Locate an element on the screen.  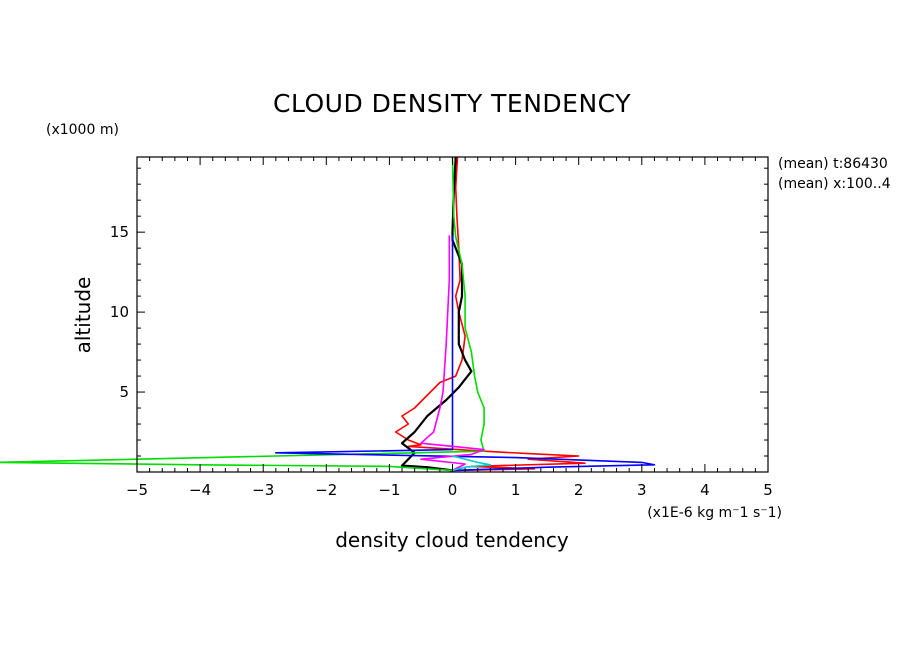
x-axis-label: density cloud tendency is located at coordinates (452, 540).